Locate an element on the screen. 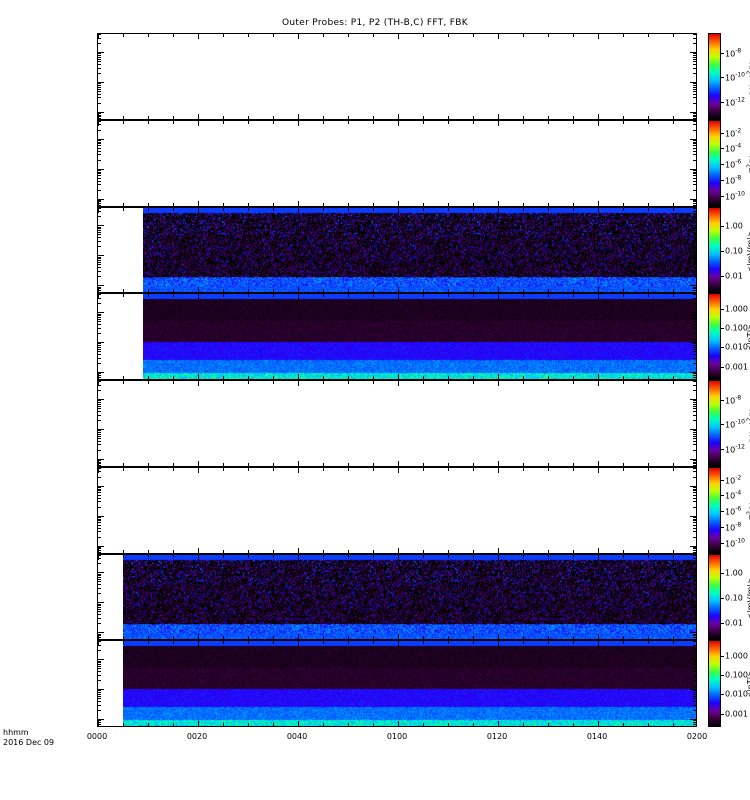  colorbar-cb3: 1.00 0.10 0.01 <|mV/m|> is located at coordinates (729, 250).